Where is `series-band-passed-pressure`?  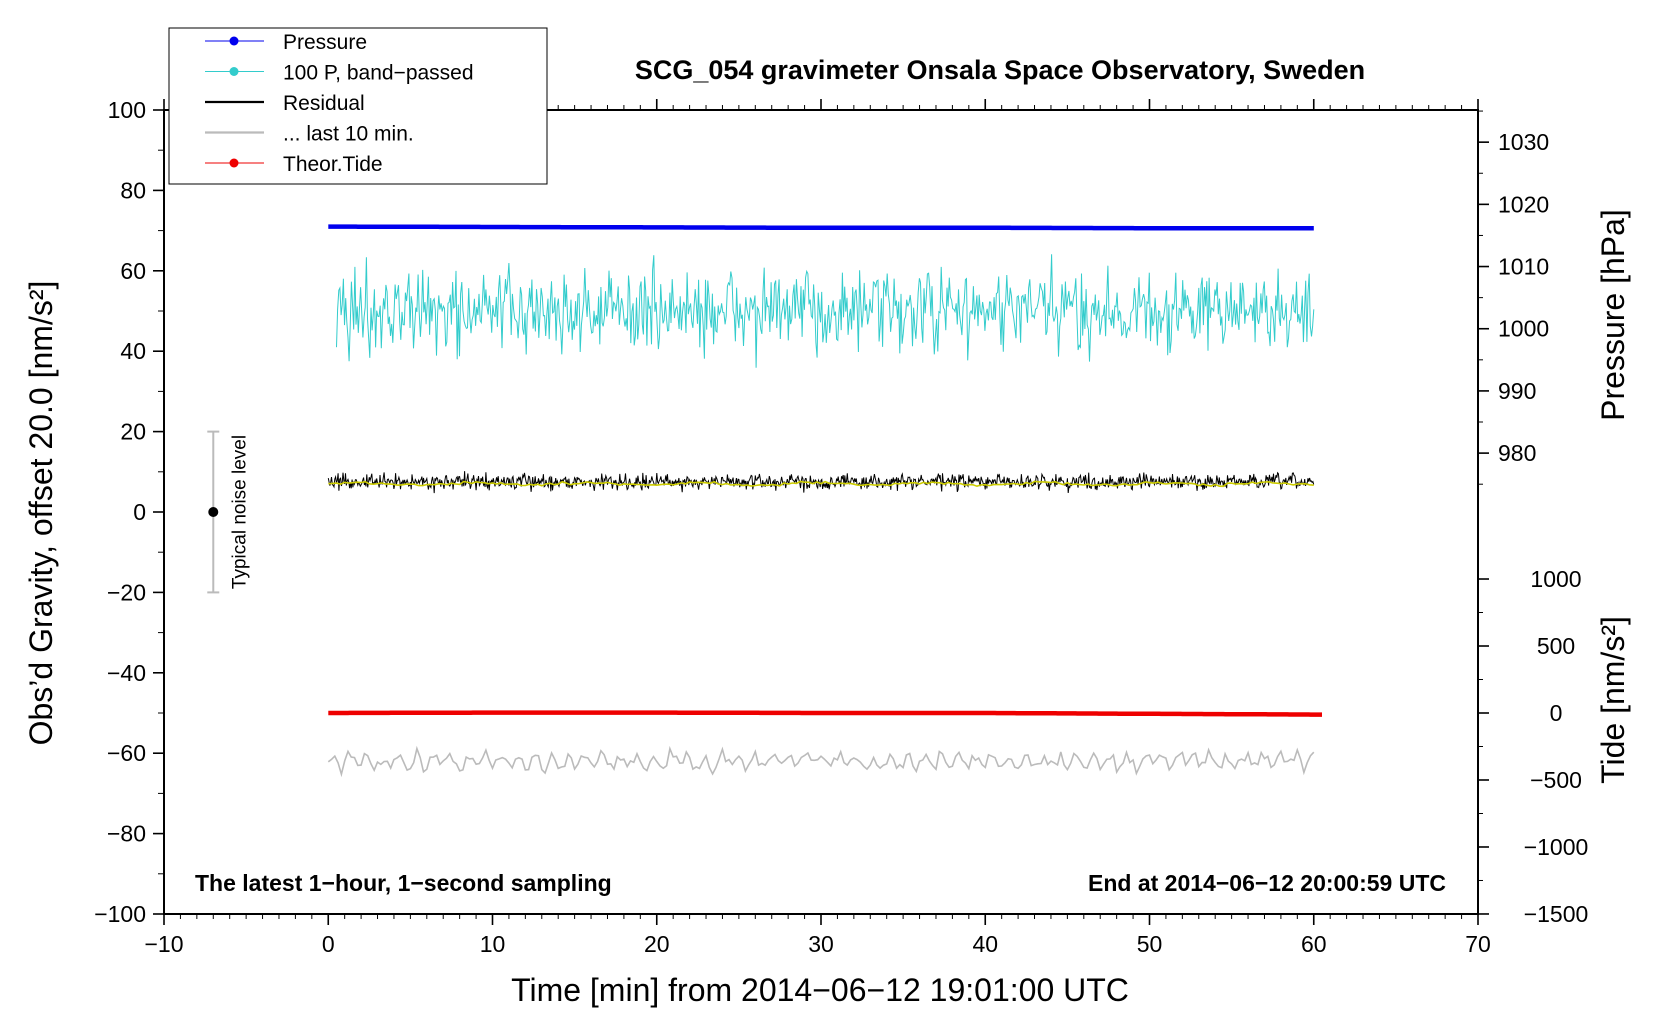 series-band-passed-pressure is located at coordinates (825, 311).